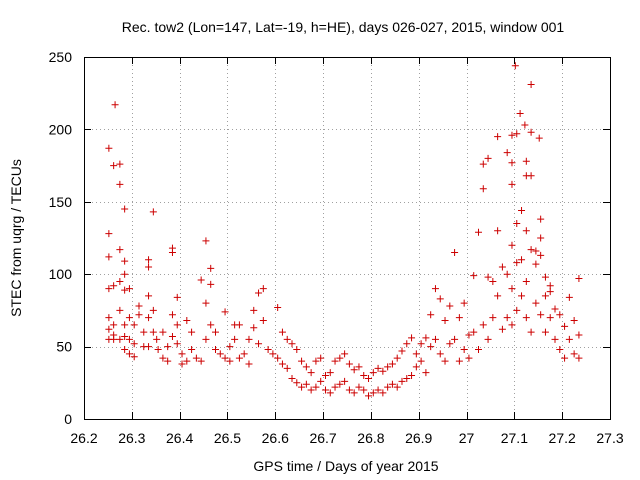  What do you see at coordinates (64, 347) in the screenshot?
I see `y-tick-label: 50` at bounding box center [64, 347].